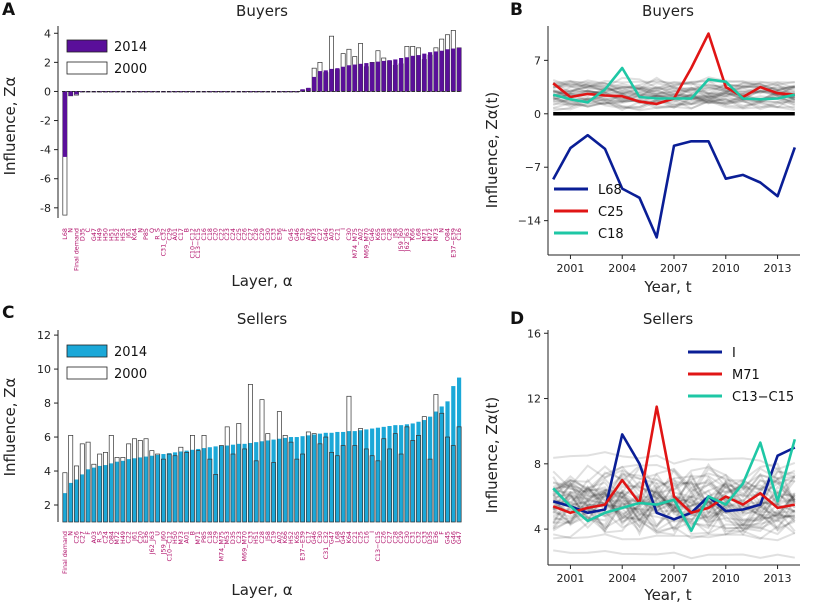 The image size is (814, 606). Describe the element at coordinates (192, 243) in the screenshot. I see `category-label-22: C10−C12` at that location.